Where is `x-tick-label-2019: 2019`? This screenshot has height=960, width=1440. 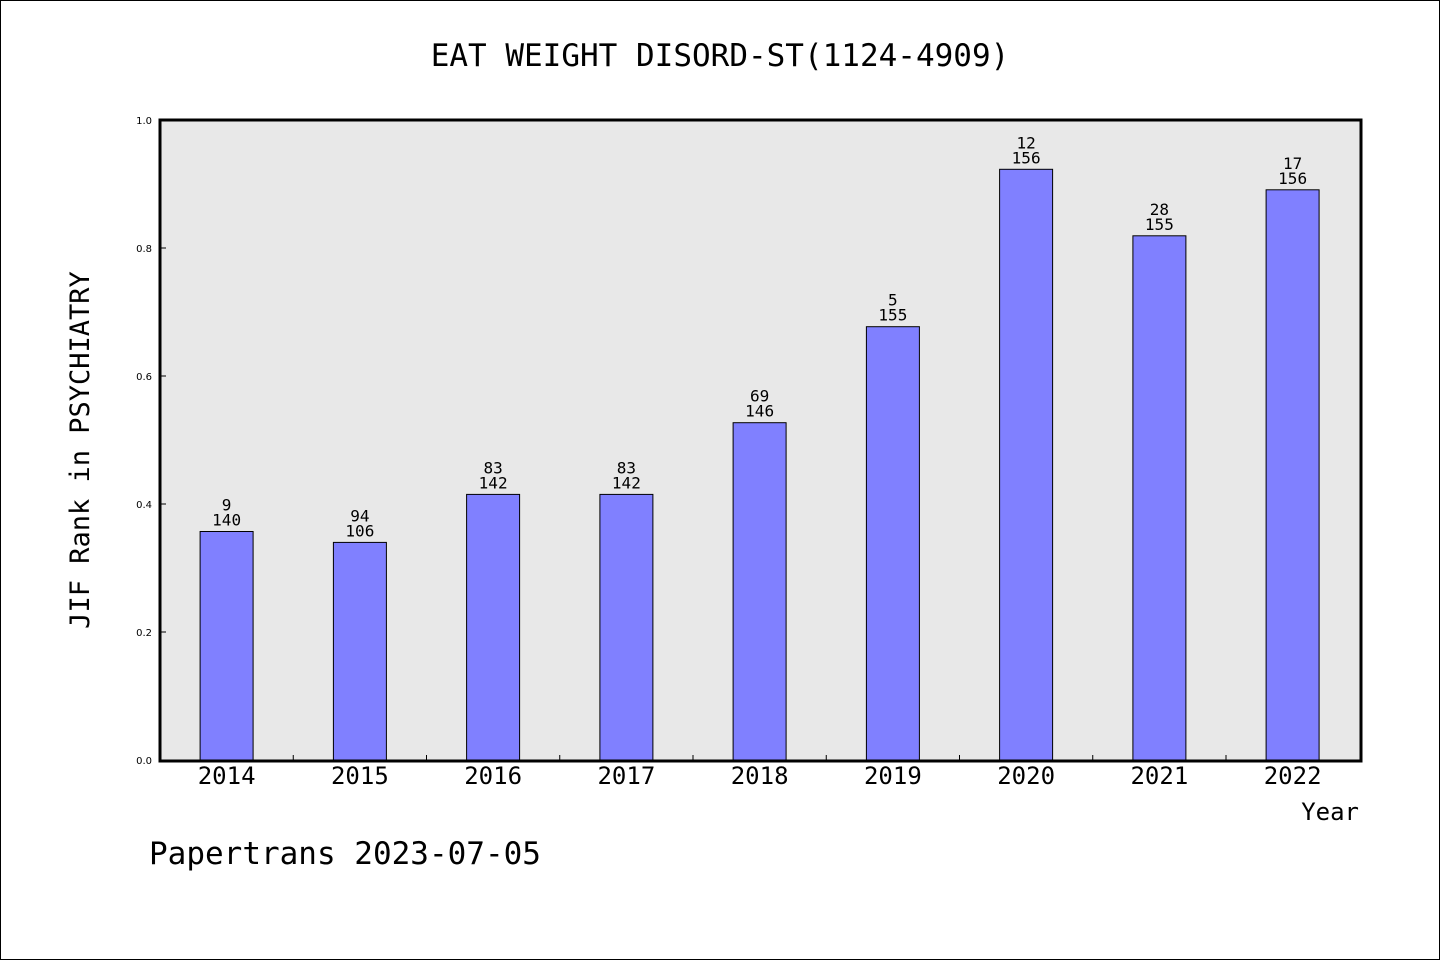 x-tick-label-2019: 2019 is located at coordinates (893, 776).